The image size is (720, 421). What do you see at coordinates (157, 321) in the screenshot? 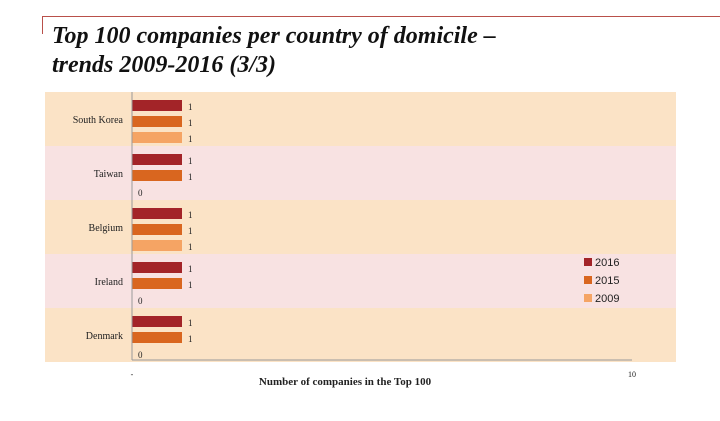
I see `bar-denmark-2016` at bounding box center [157, 321].